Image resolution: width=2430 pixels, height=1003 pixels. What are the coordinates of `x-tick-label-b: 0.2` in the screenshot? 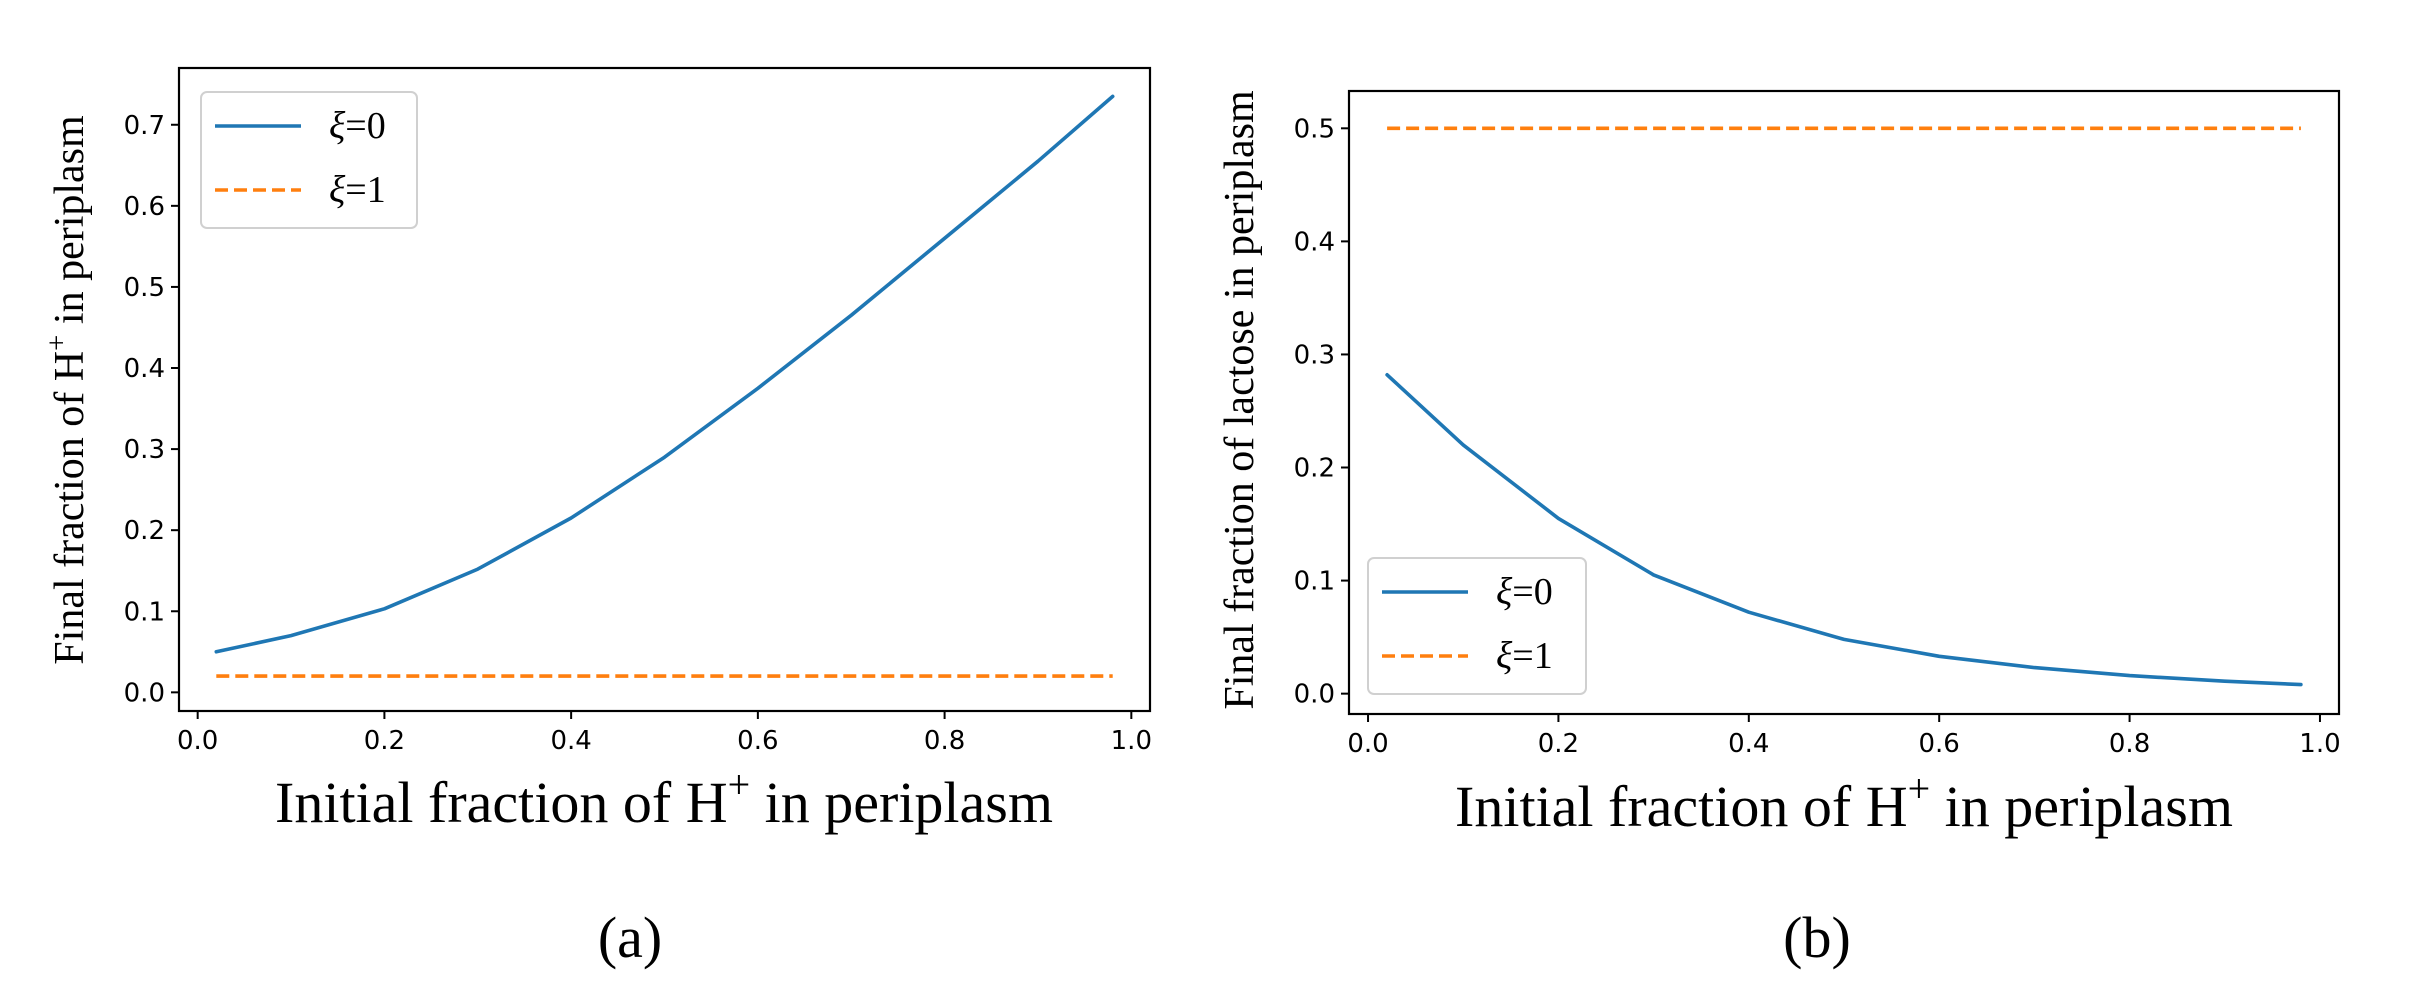 It's located at (1558, 744).